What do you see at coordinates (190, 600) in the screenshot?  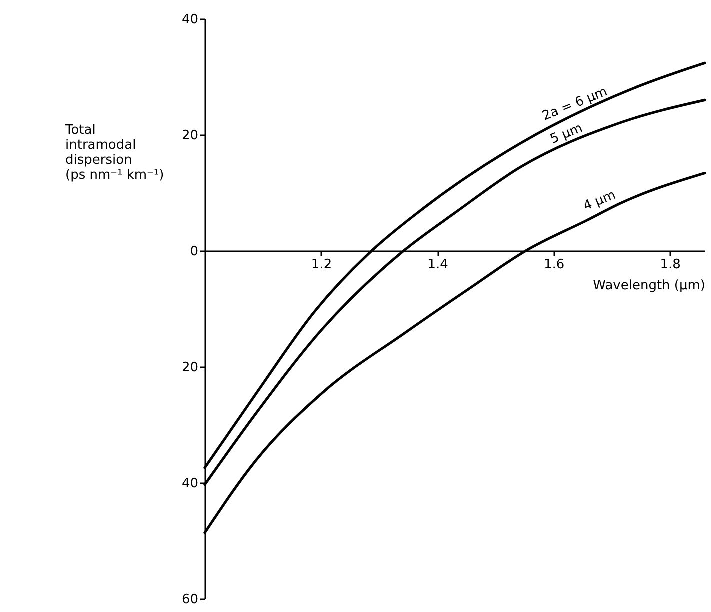 I see `y-tick-label: 60` at bounding box center [190, 600].